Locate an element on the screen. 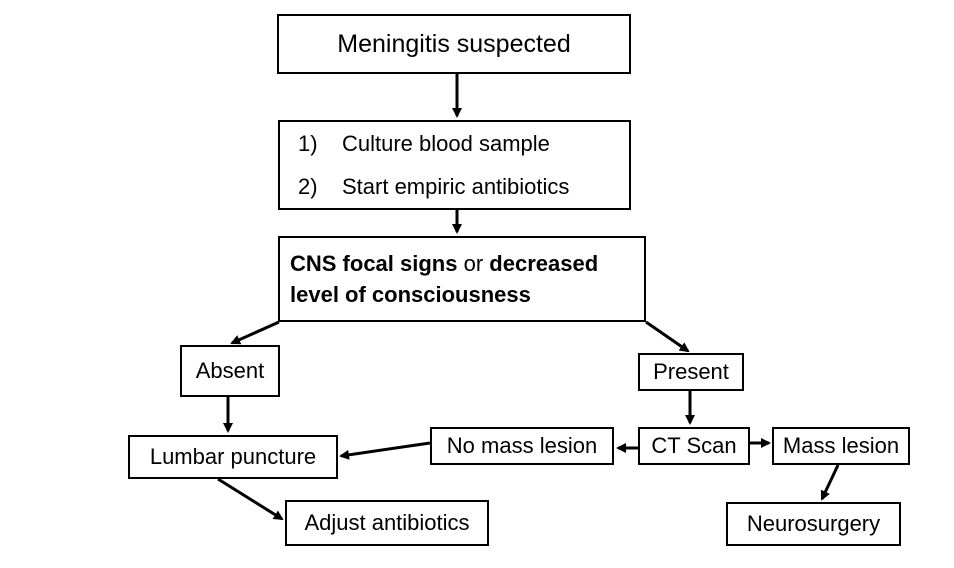 The width and height of the screenshot is (954, 568). adjust-antibiotics-label: Adjust antibiotics is located at coordinates (387, 522).